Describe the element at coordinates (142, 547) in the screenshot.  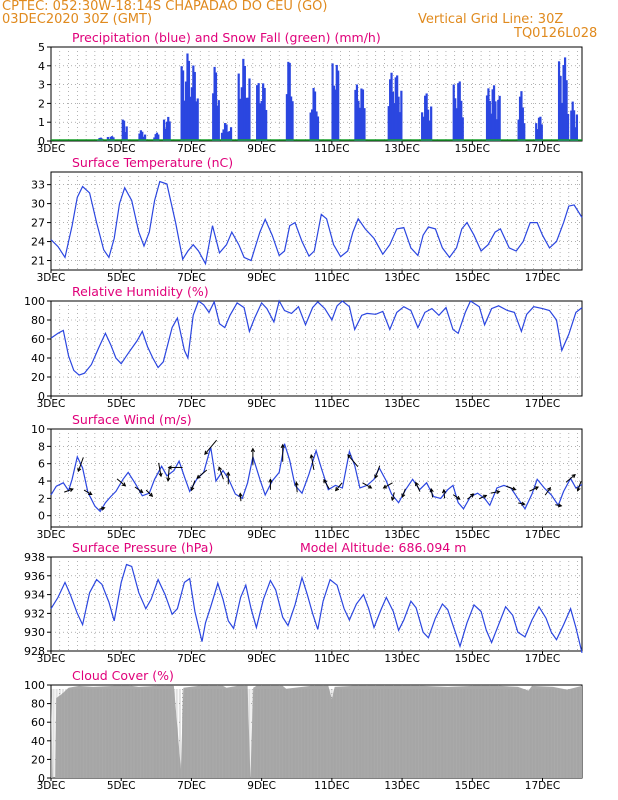
I see `panel-title: Surface Pressure (hPa)` at that location.